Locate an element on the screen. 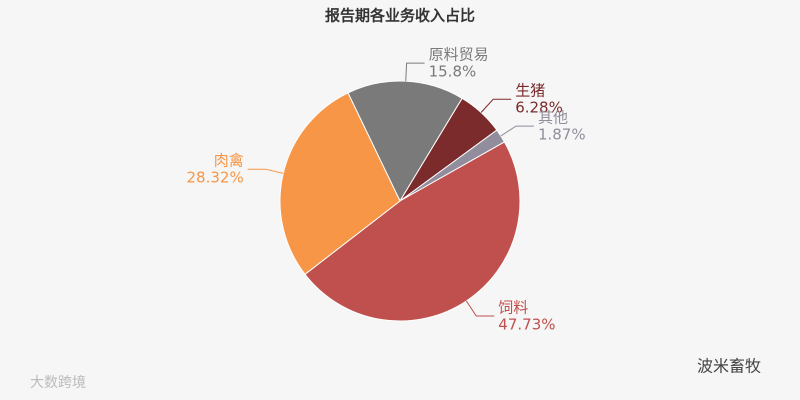  value-label: 6.28% is located at coordinates (539, 108).